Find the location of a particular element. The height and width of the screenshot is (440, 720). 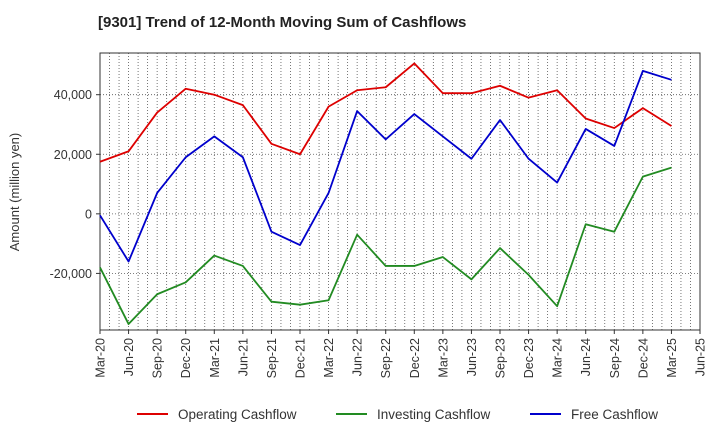

x-tick-label: Mar-23 is located at coordinates (443, 358).